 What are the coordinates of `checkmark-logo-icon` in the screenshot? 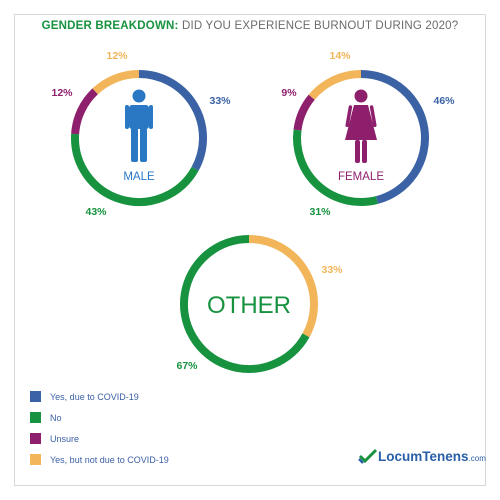 It's located at (368, 456).